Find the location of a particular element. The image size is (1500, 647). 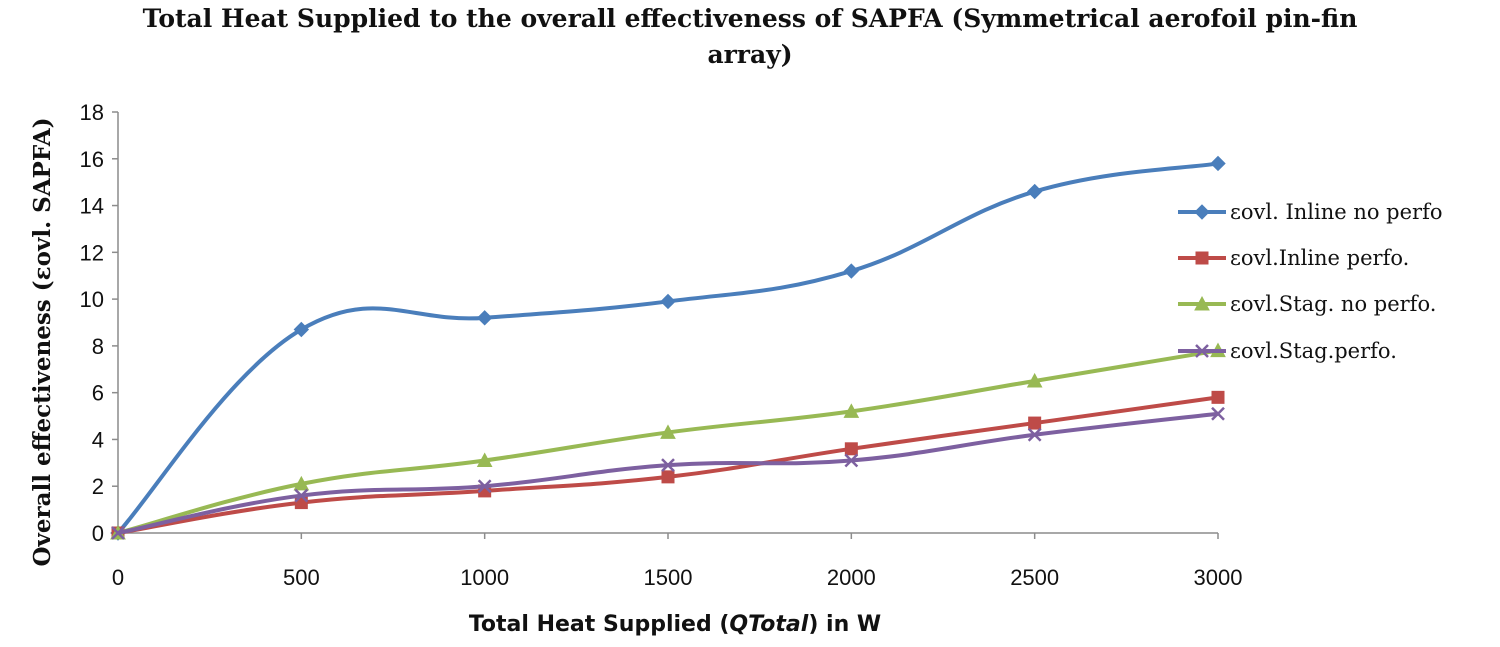

legend-label: εovl. Inline no perfo is located at coordinates (1336, 212).